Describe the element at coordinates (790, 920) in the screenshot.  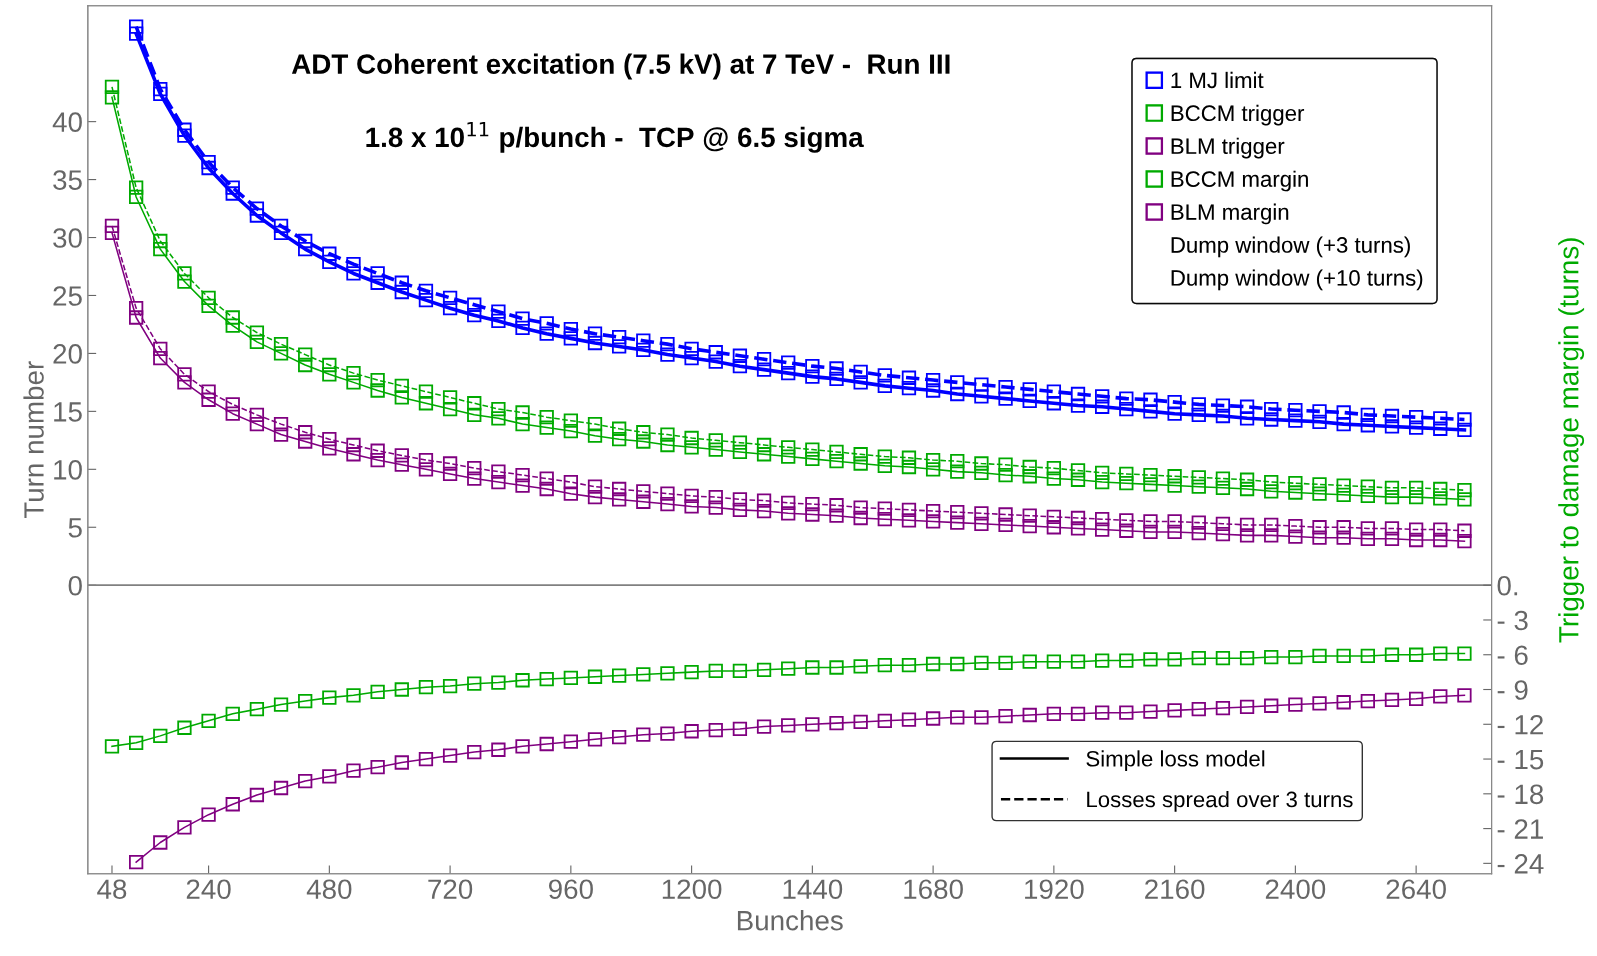
I see `x-axis-title: Bunches` at that location.